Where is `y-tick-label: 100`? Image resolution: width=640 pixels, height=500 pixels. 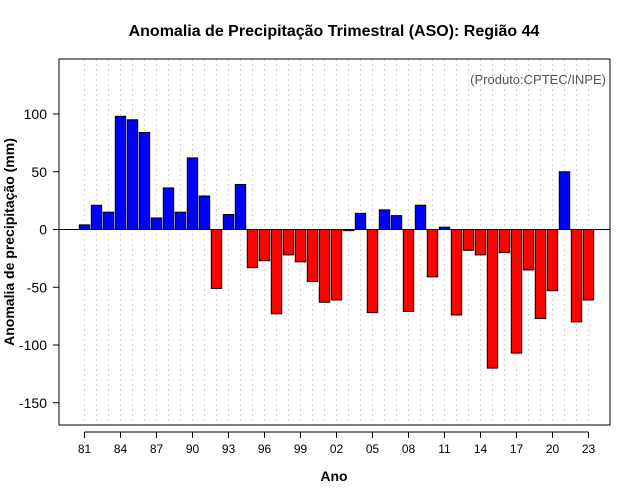 y-tick-label: 100 is located at coordinates (36, 114).